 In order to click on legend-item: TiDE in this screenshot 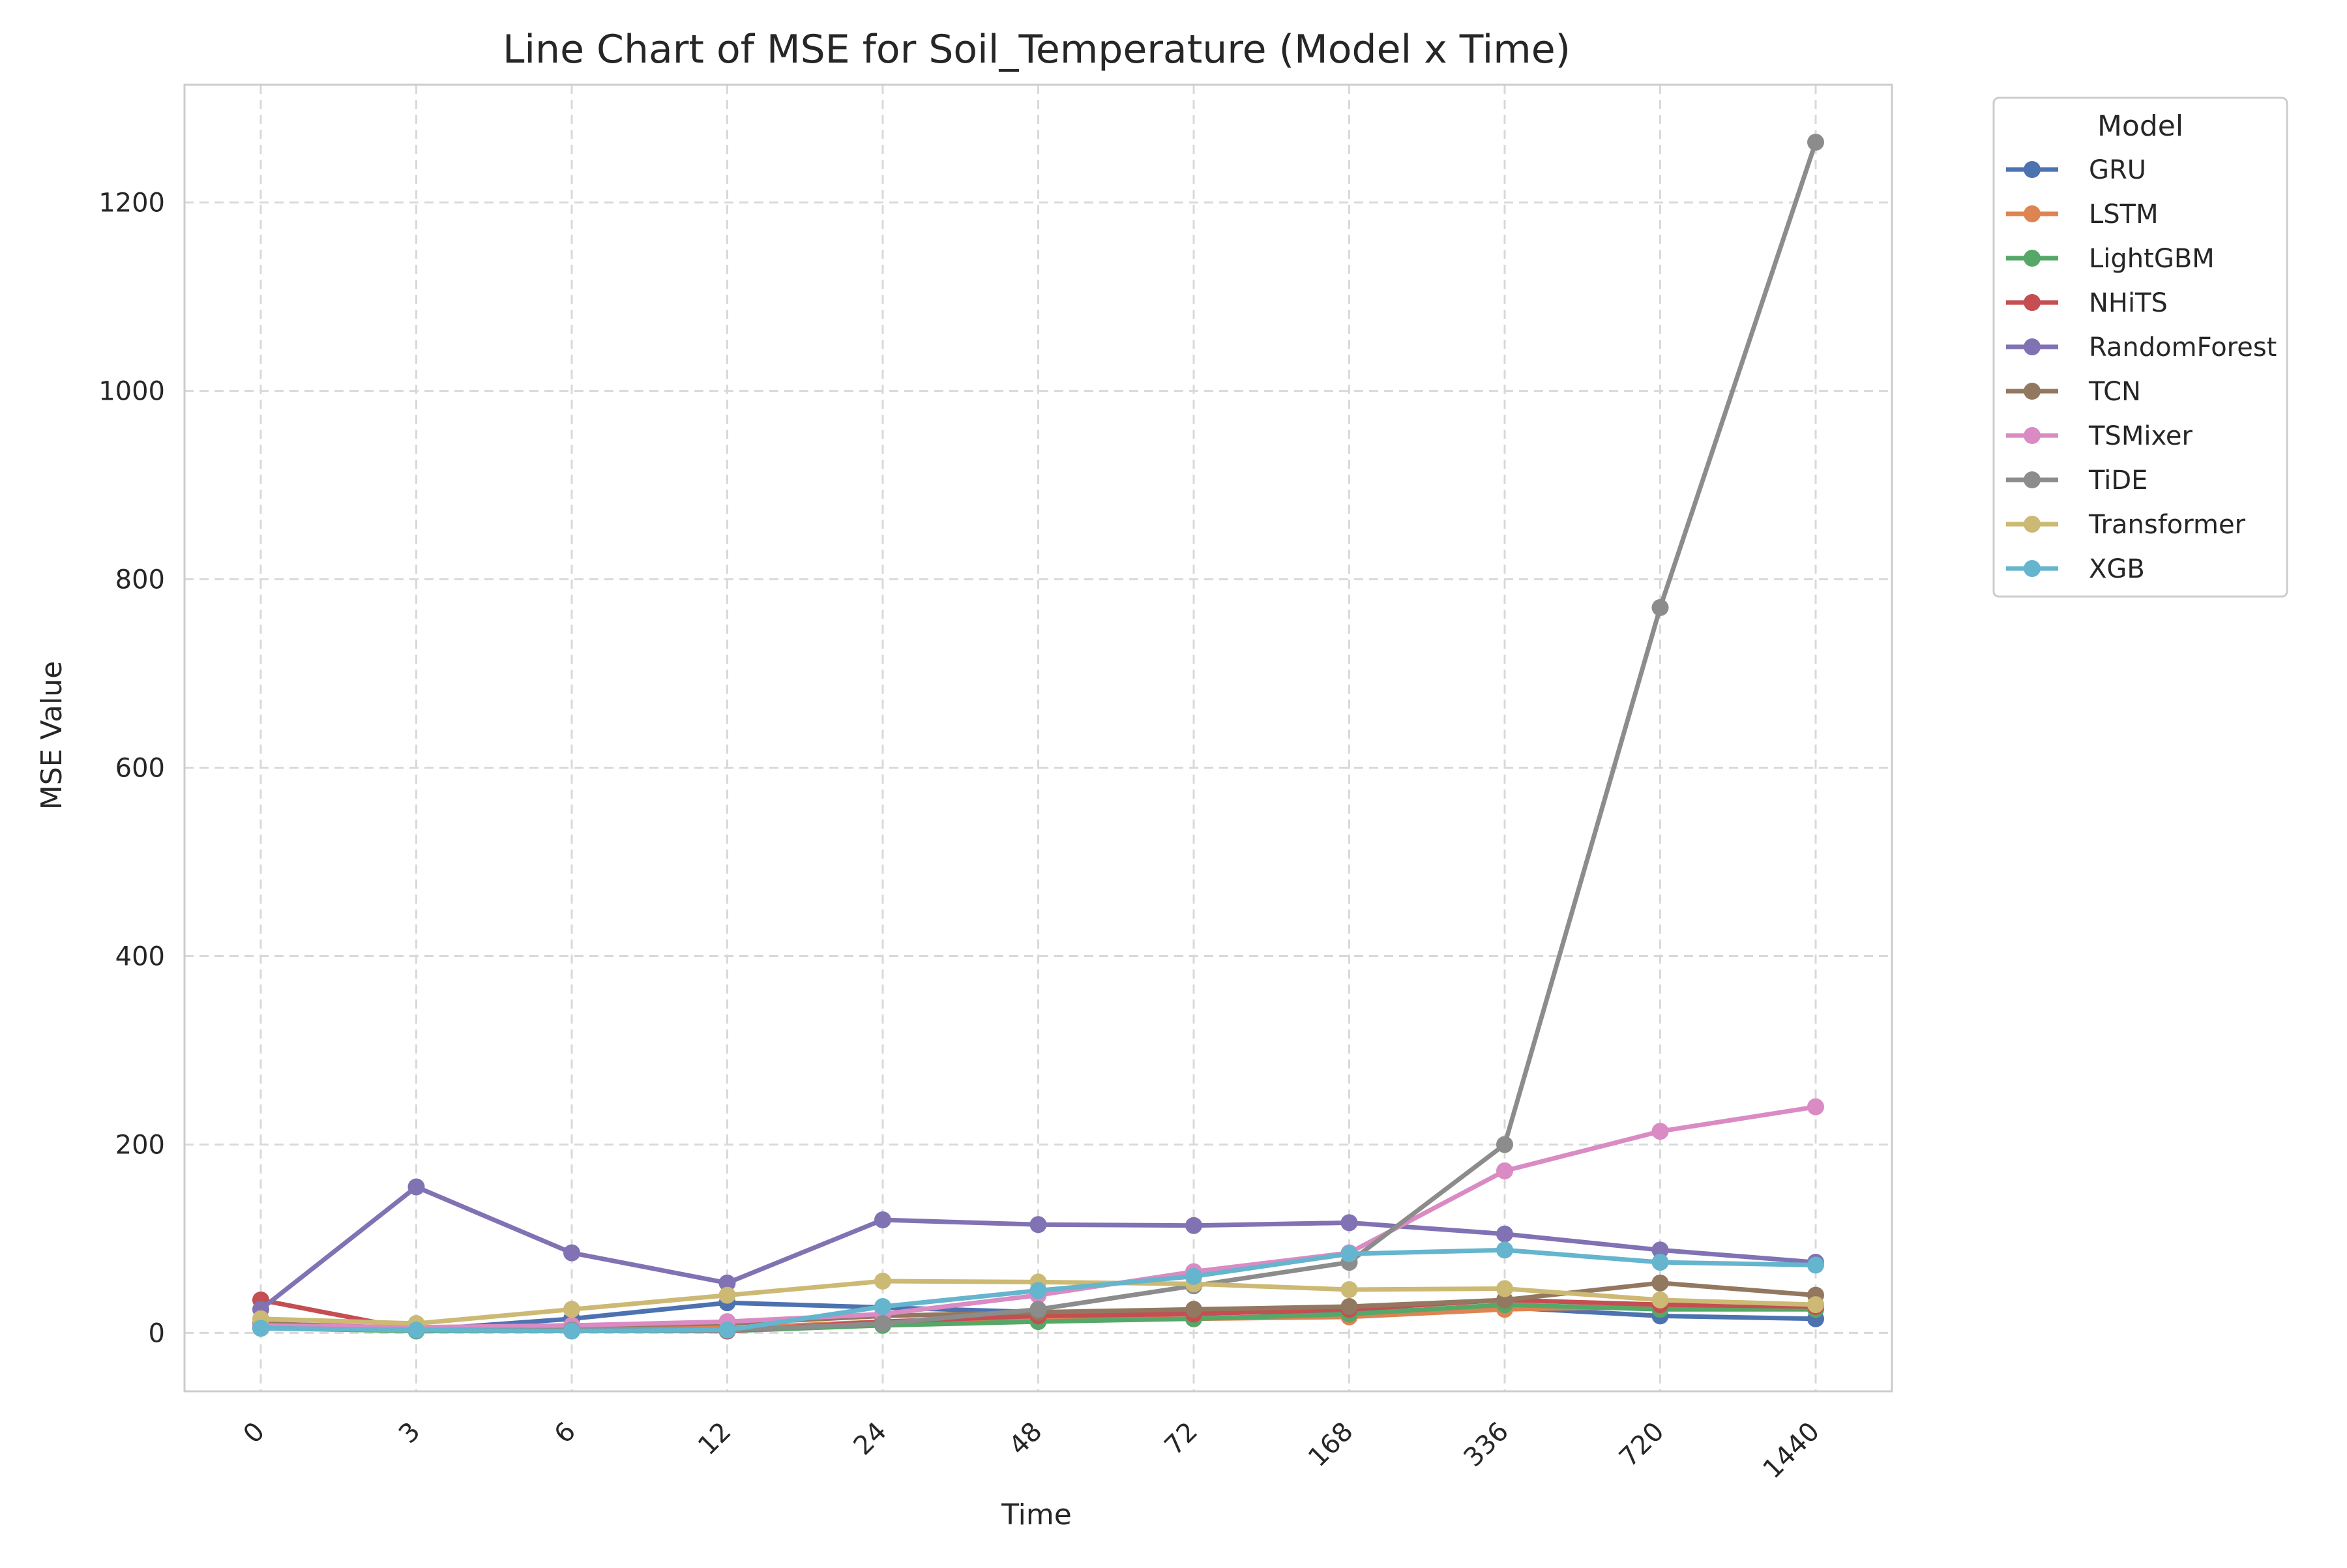, I will do `click(2077, 481)`.